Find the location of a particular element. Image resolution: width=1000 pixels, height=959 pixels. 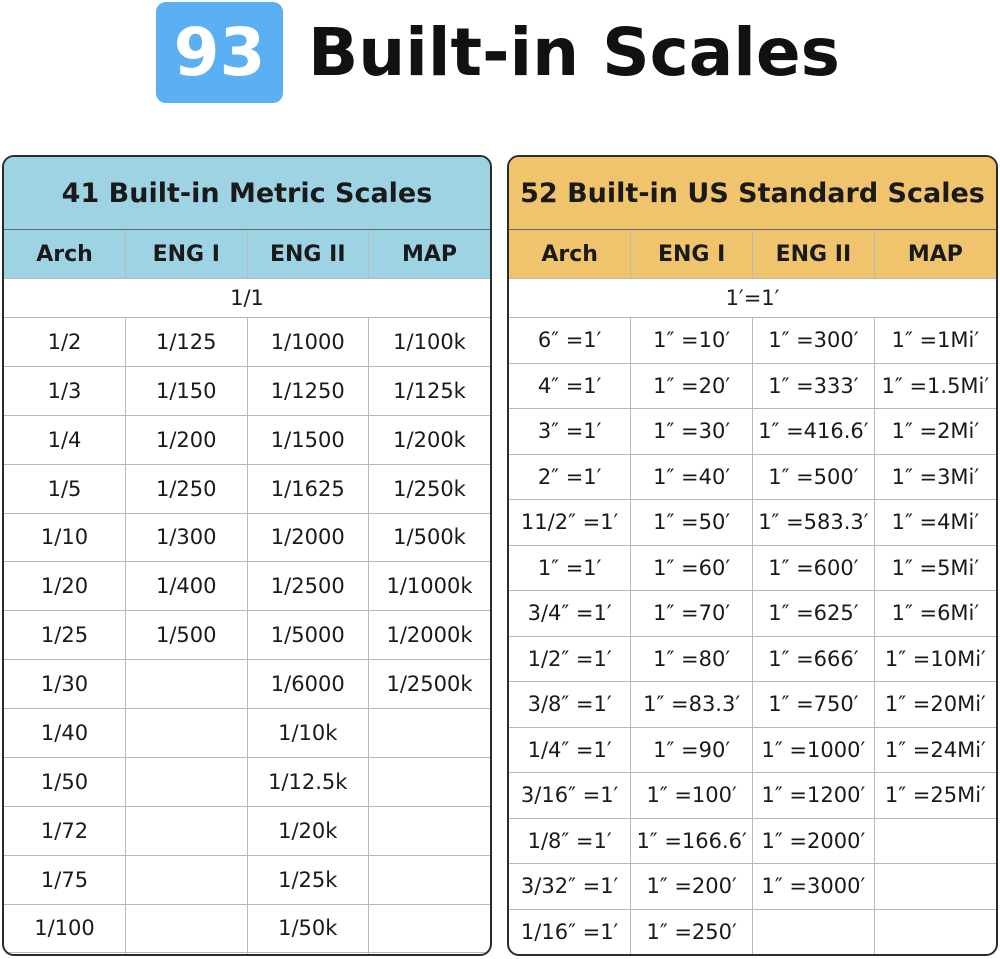

cell: 1/200 is located at coordinates (186, 439).